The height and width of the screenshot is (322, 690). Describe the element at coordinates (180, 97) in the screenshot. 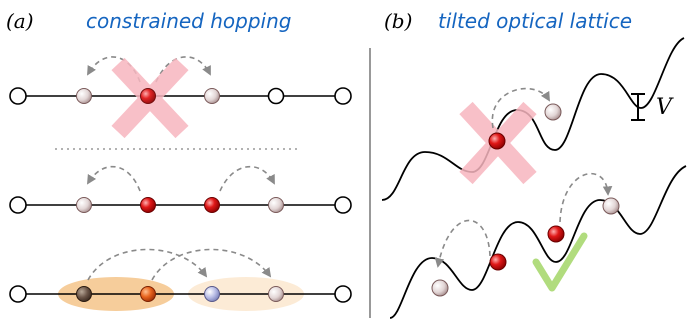

I see `chain-row-forbidden` at that location.